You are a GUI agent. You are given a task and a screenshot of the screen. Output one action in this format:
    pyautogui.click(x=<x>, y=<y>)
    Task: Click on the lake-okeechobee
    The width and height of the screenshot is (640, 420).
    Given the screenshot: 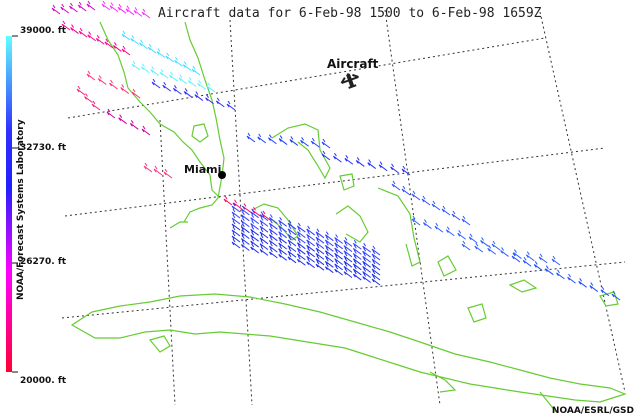 What is the action you would take?
    pyautogui.click(x=200, y=133)
    